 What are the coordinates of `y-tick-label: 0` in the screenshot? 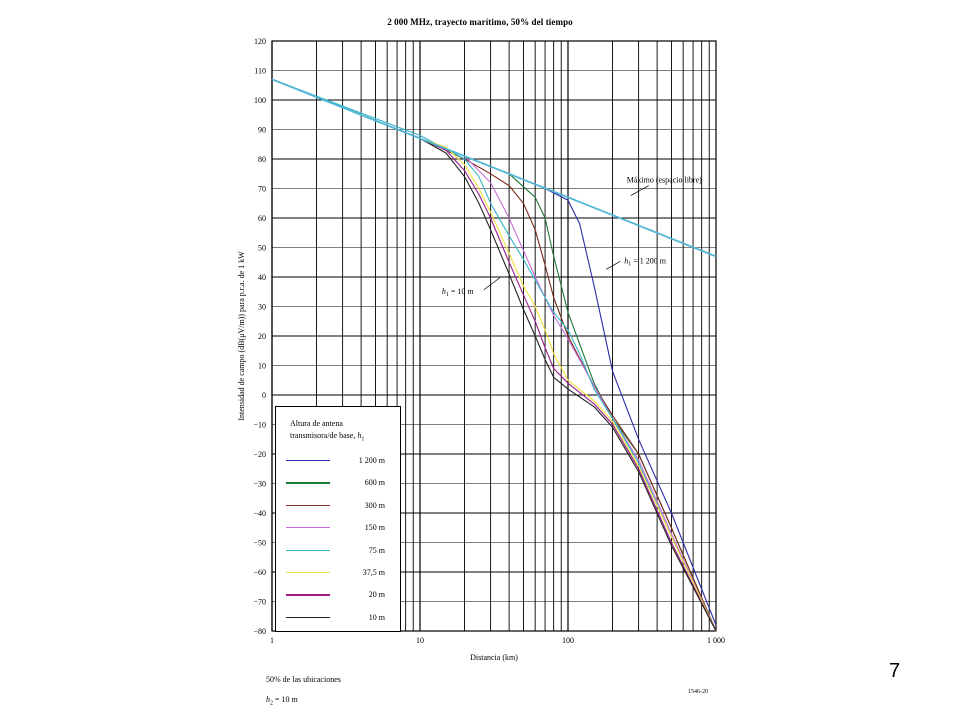 It's located at (264, 395).